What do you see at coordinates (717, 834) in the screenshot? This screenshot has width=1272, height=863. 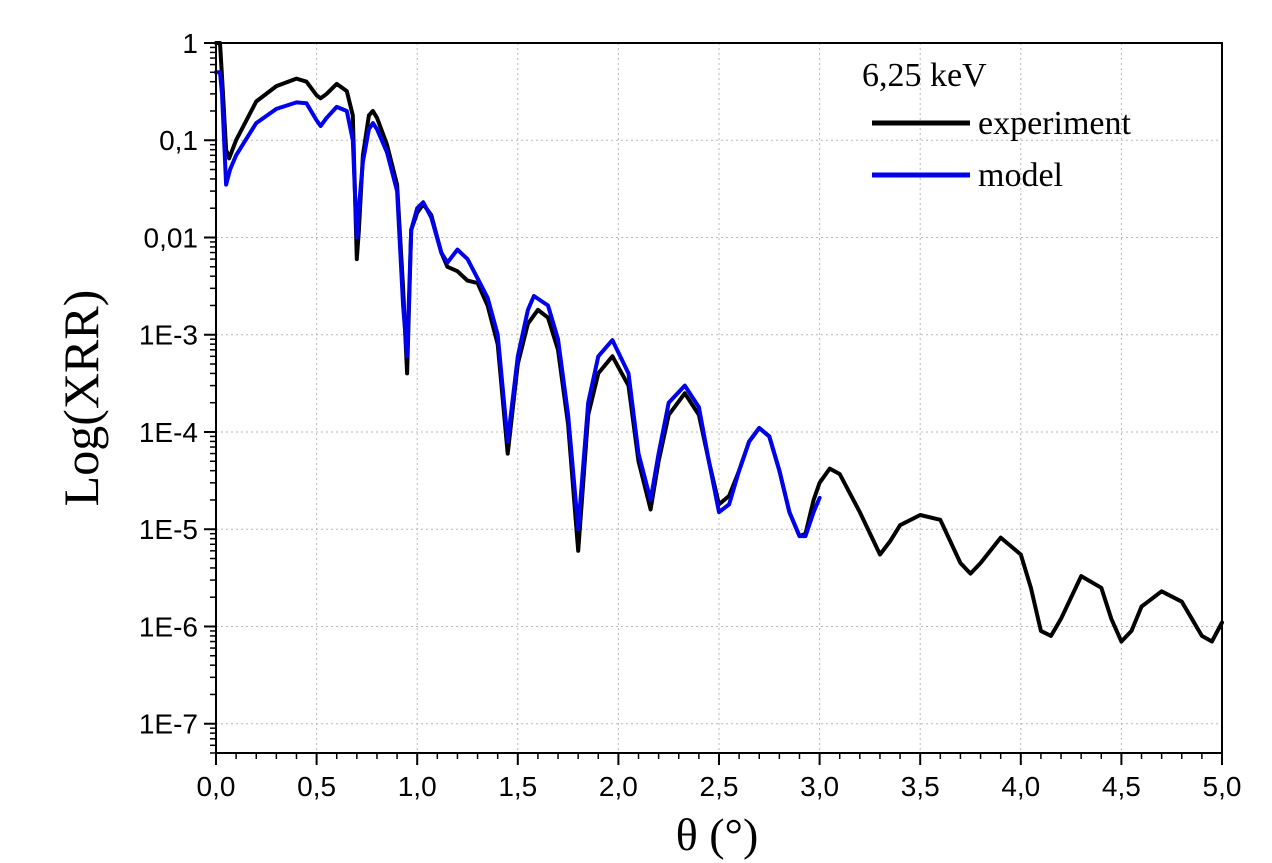 I see `x-axis-title: θ (°)` at bounding box center [717, 834].